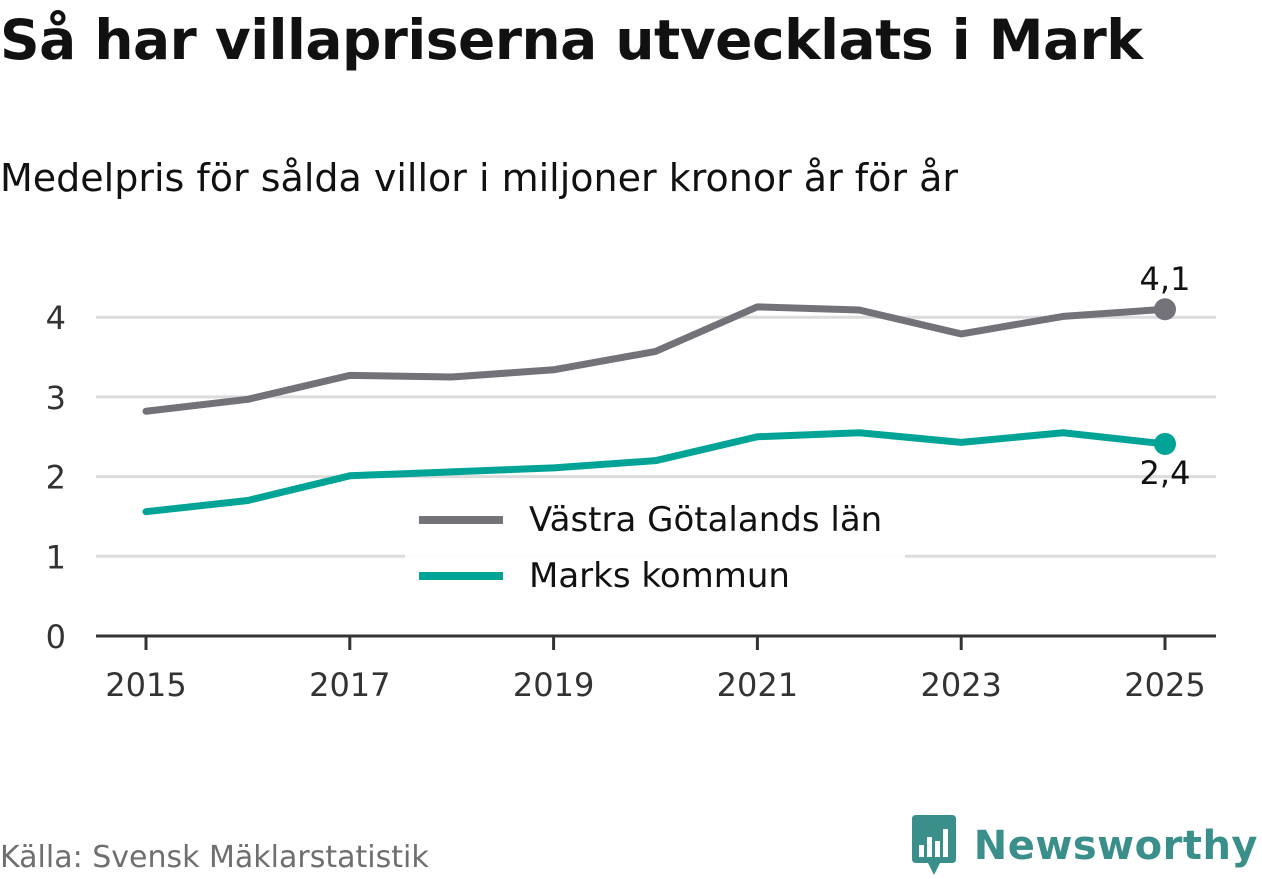 The height and width of the screenshot is (879, 1262). Describe the element at coordinates (56, 557) in the screenshot. I see `y-tick-label-1: 1` at that location.